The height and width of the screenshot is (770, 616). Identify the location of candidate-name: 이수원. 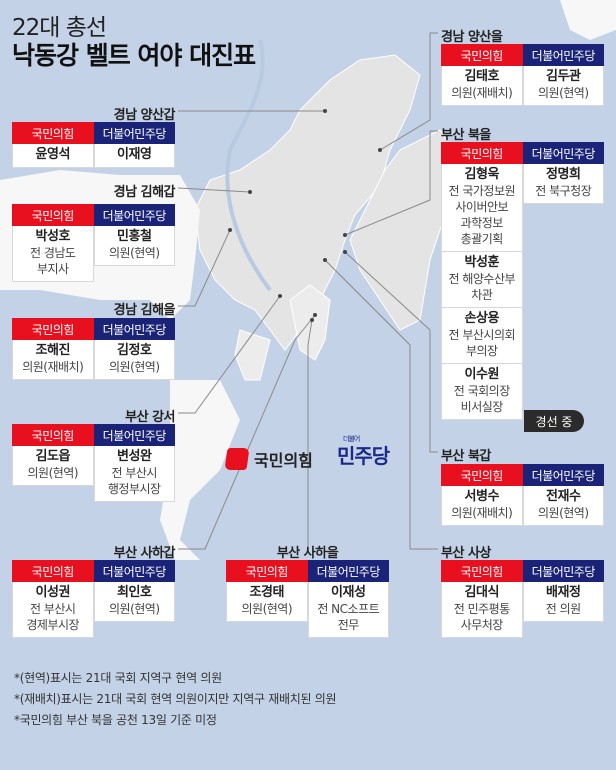
(482, 374).